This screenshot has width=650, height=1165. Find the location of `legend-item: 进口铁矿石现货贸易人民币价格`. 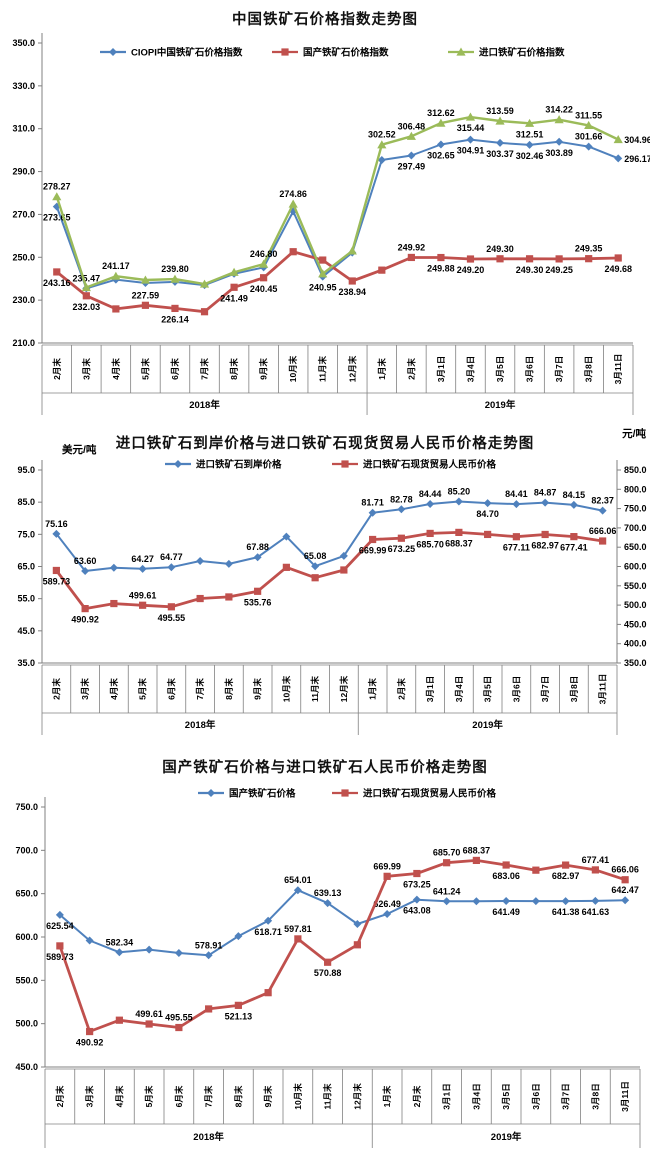

legend-item: 进口铁矿石现货贸易人民币价格 is located at coordinates (414, 794).